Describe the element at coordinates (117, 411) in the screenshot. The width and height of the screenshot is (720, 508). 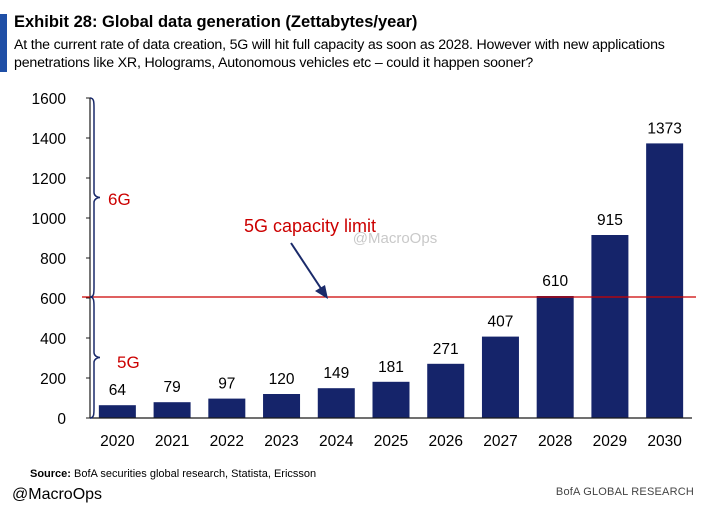
I see `bar-2020` at that location.